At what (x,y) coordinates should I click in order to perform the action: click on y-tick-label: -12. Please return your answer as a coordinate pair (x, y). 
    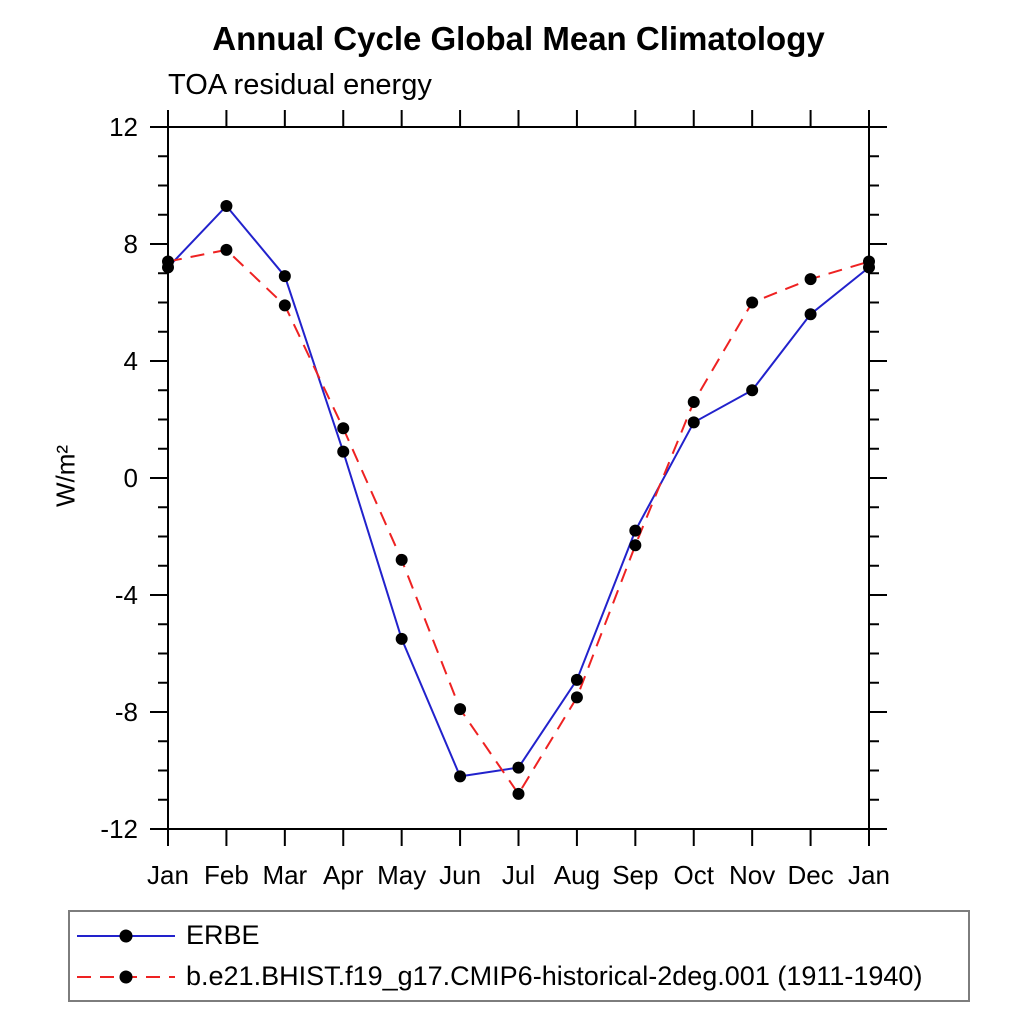
    Looking at the image, I should click on (119, 829).